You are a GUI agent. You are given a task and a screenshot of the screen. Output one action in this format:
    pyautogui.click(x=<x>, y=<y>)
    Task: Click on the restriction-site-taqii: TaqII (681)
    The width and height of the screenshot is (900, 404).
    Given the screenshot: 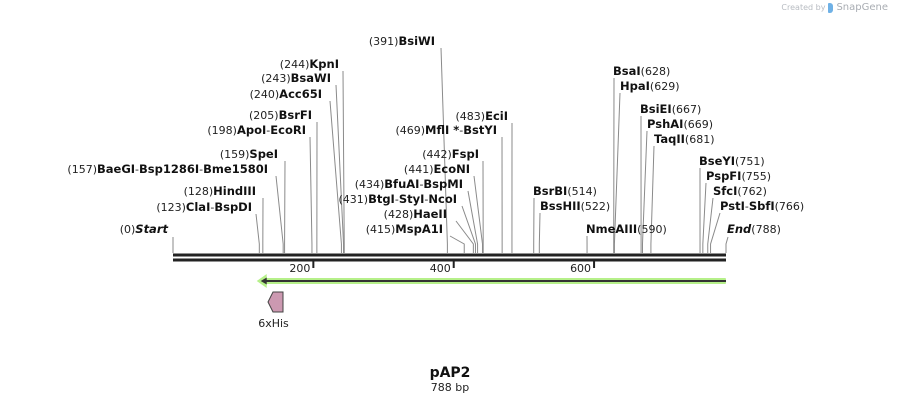 What is the action you would take?
    pyautogui.click(x=684, y=139)
    